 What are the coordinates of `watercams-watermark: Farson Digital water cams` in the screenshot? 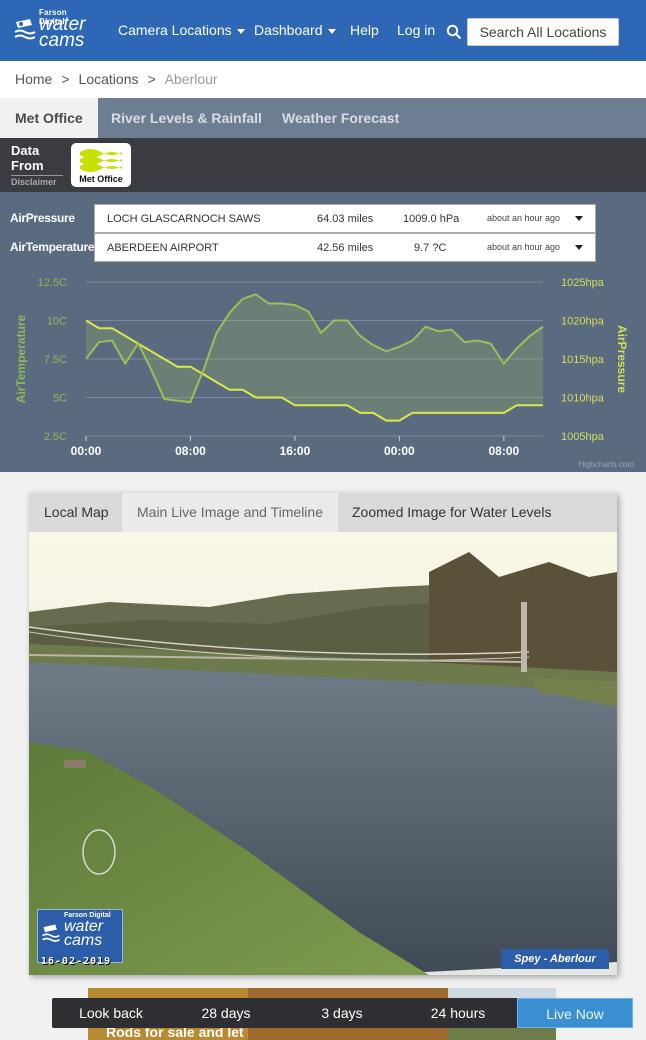 It's located at (80, 936).